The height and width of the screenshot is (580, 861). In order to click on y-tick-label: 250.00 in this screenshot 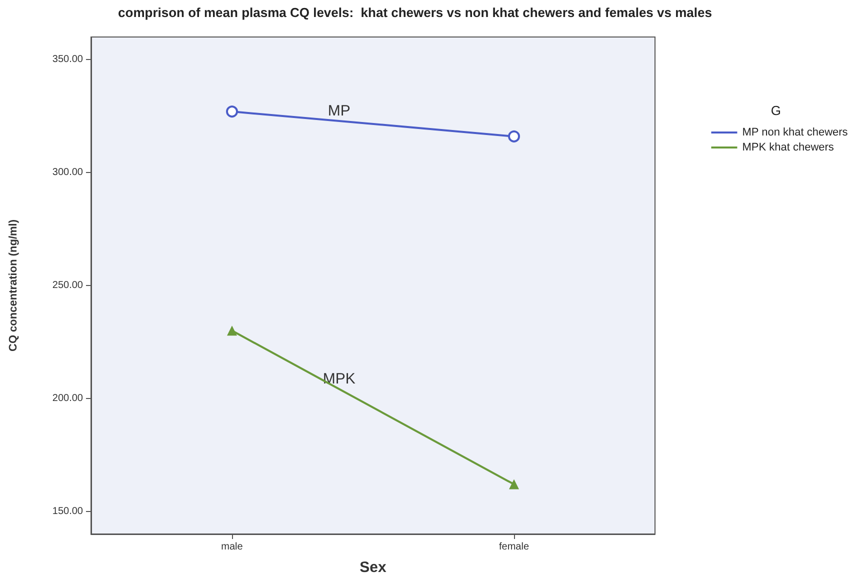, I will do `click(68, 285)`.